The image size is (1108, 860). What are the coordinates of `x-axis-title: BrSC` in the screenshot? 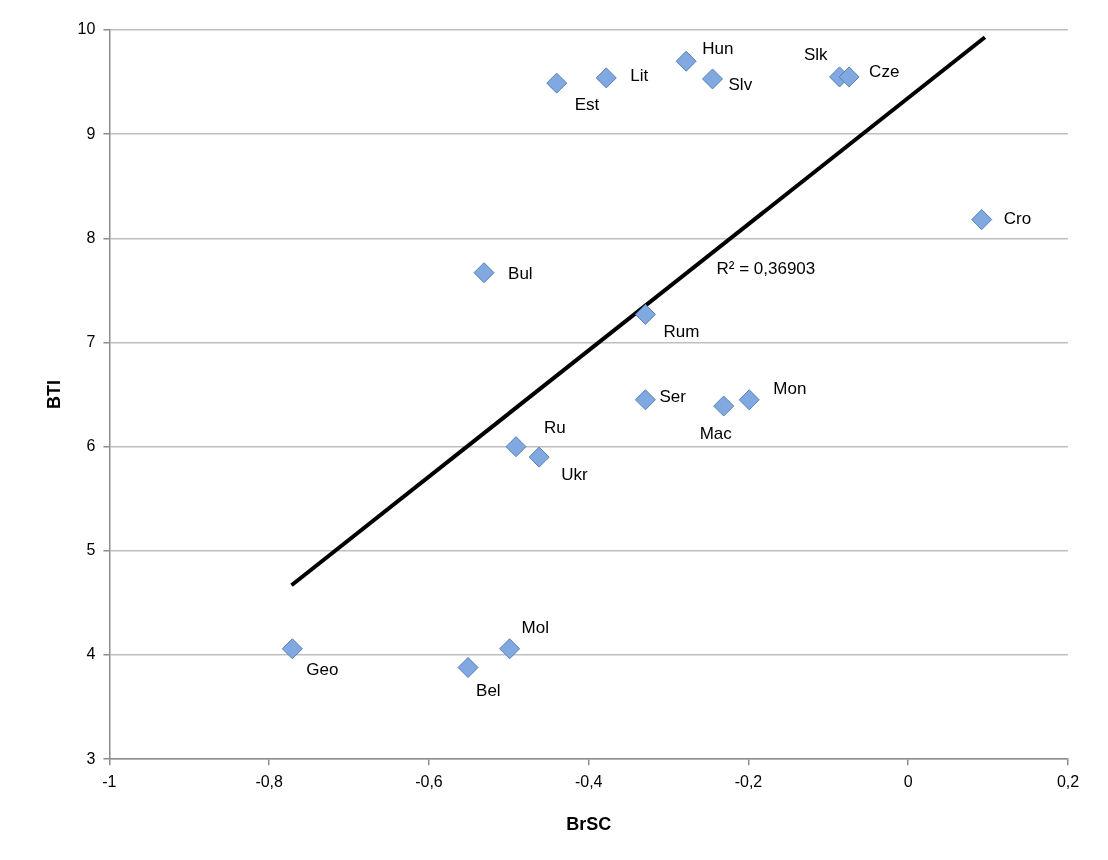 It's located at (589, 824).